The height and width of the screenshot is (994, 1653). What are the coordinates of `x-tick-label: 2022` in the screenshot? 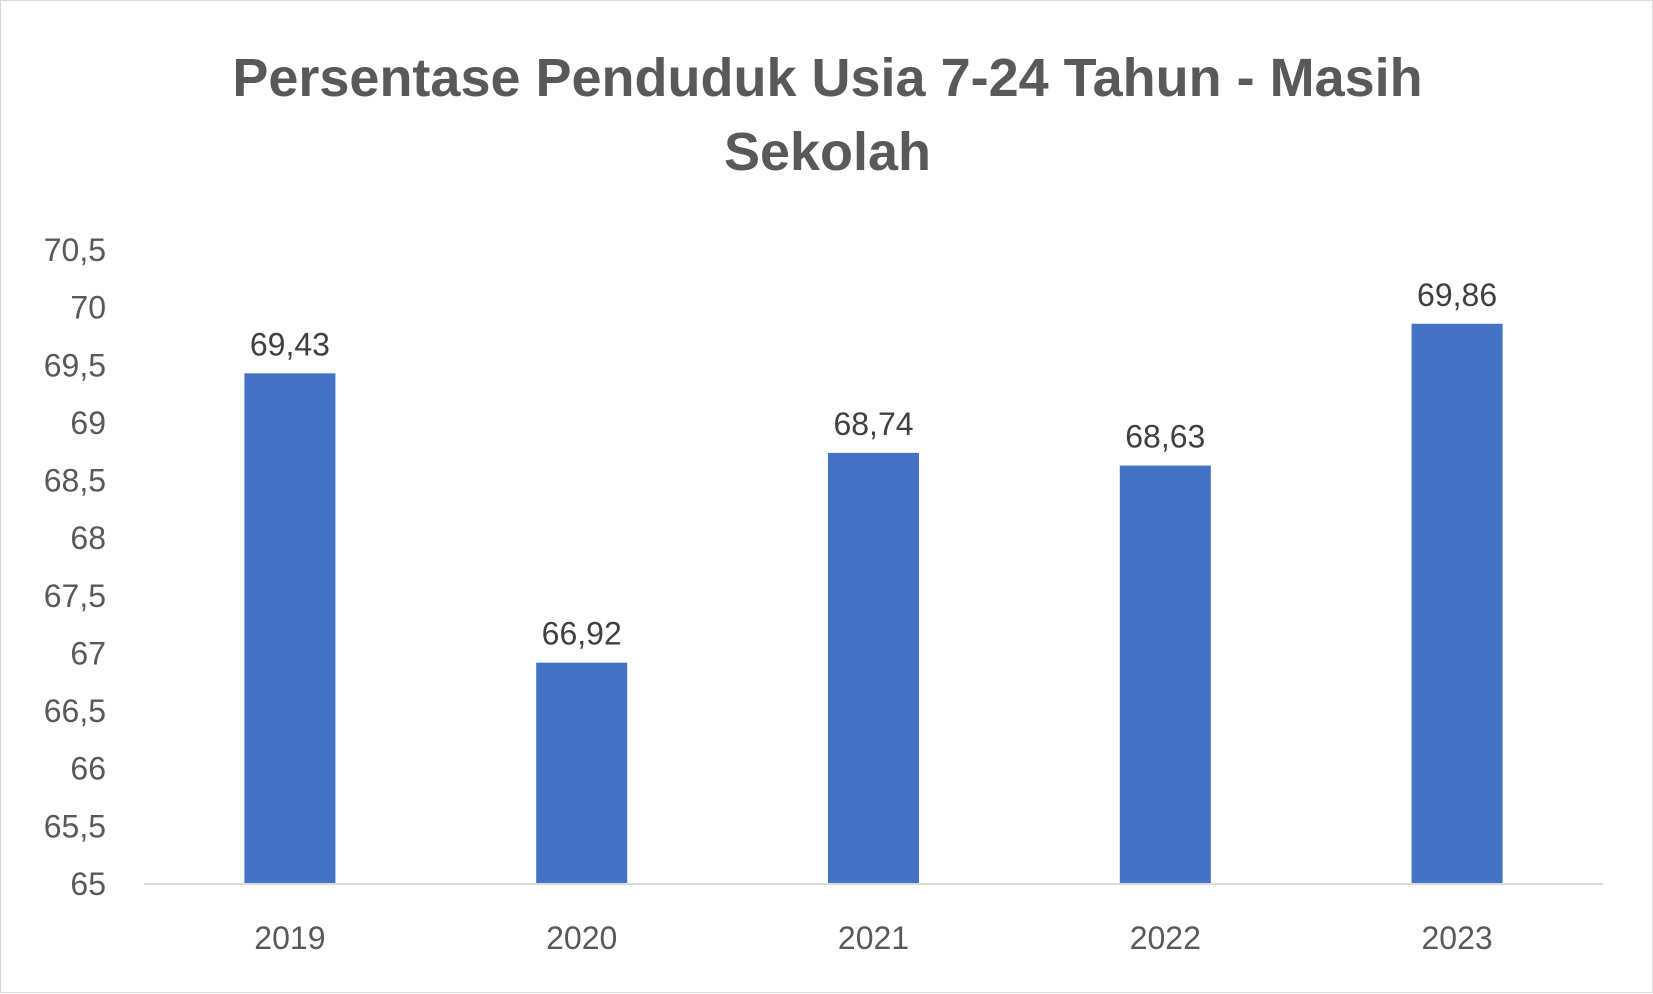 It's located at (1165, 938).